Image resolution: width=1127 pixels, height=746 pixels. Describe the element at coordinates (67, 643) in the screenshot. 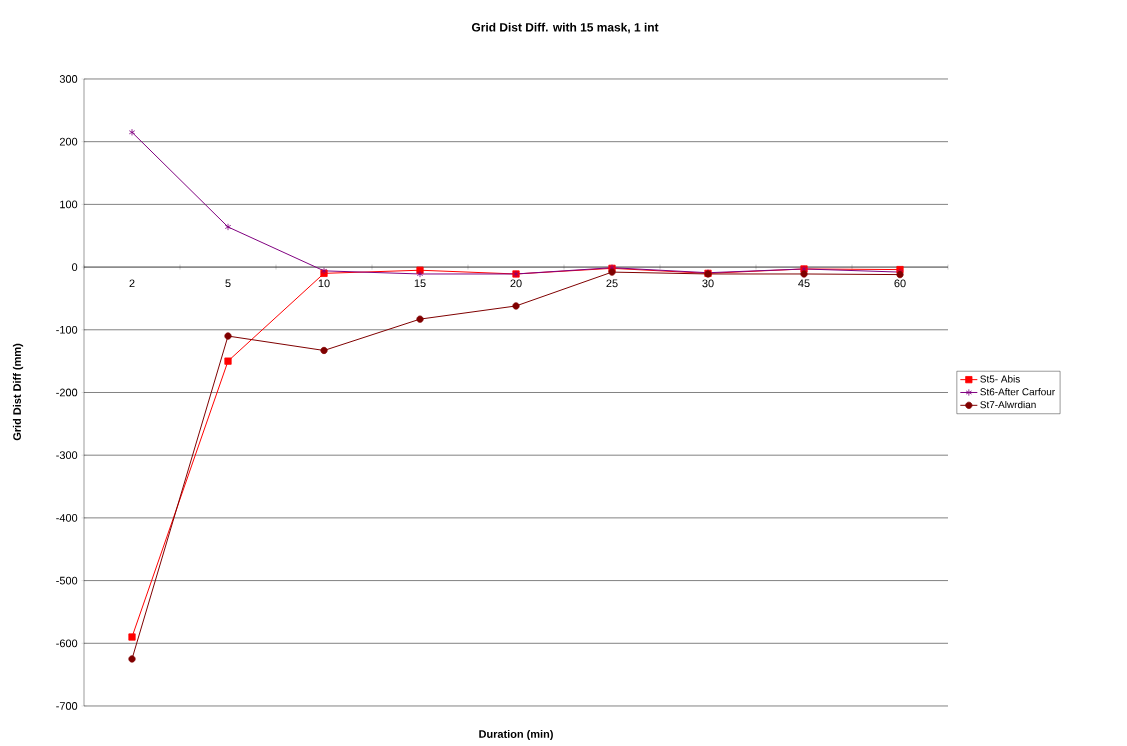

I see `y-tick-label: -600` at that location.